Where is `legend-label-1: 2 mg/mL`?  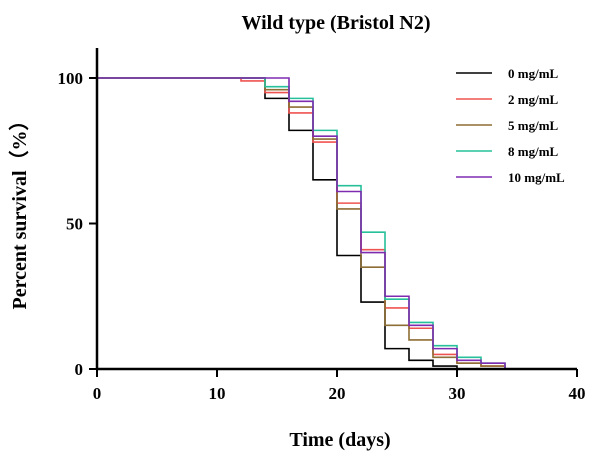 legend-label-1: 2 mg/mL is located at coordinates (533, 99).